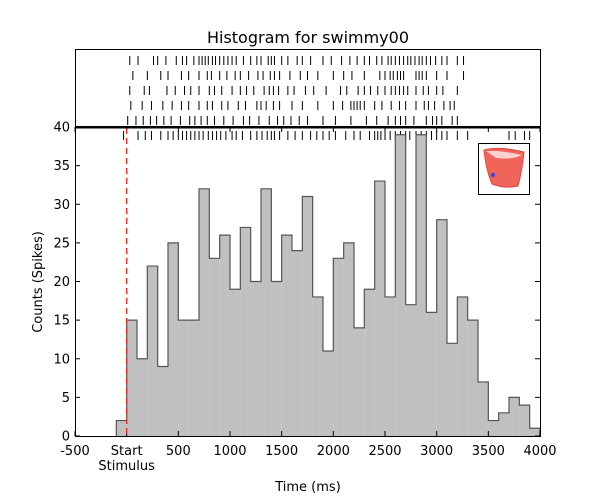  I want to click on x-tick-label: 1500, so click(281, 451).